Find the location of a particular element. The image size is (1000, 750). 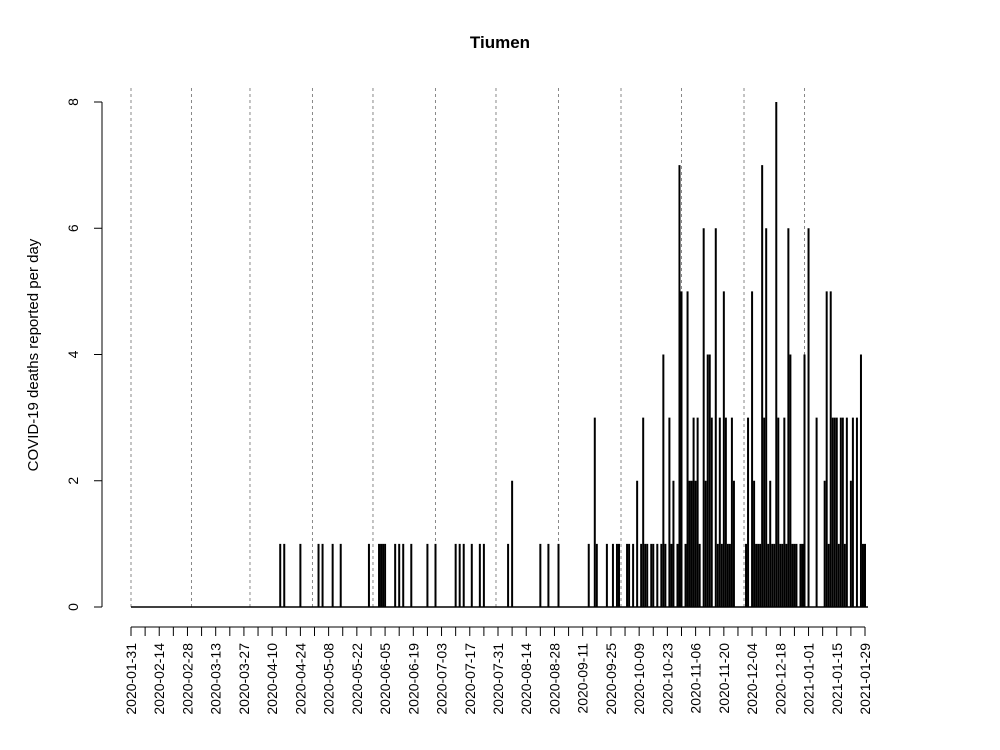

x-tick-label: 2020-11-20 is located at coordinates (724, 678).